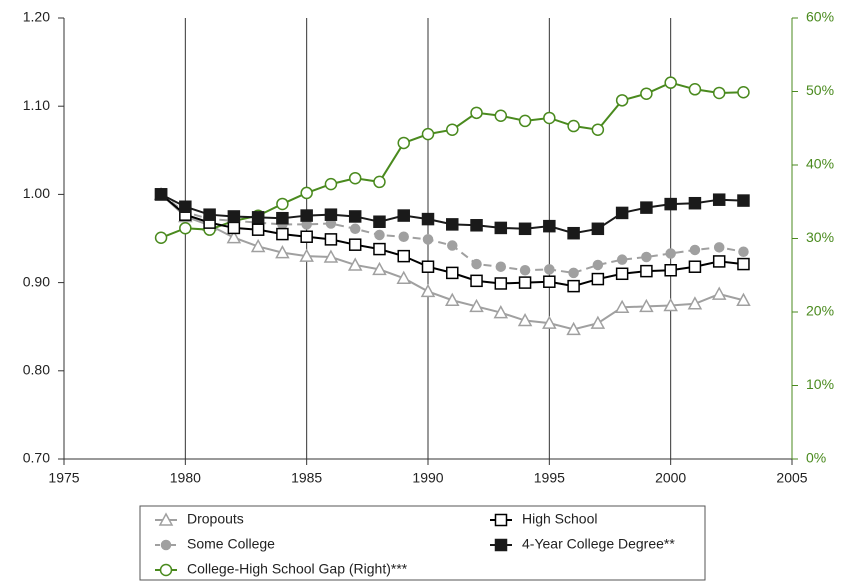 This screenshot has width=859, height=586. Describe the element at coordinates (820, 237) in the screenshot. I see `y2-tick-label: 30%` at that location.